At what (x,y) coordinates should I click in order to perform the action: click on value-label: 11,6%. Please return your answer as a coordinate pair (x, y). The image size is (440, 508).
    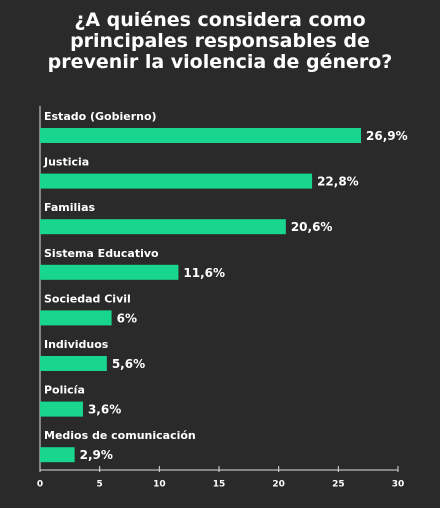
    Looking at the image, I should click on (204, 273).